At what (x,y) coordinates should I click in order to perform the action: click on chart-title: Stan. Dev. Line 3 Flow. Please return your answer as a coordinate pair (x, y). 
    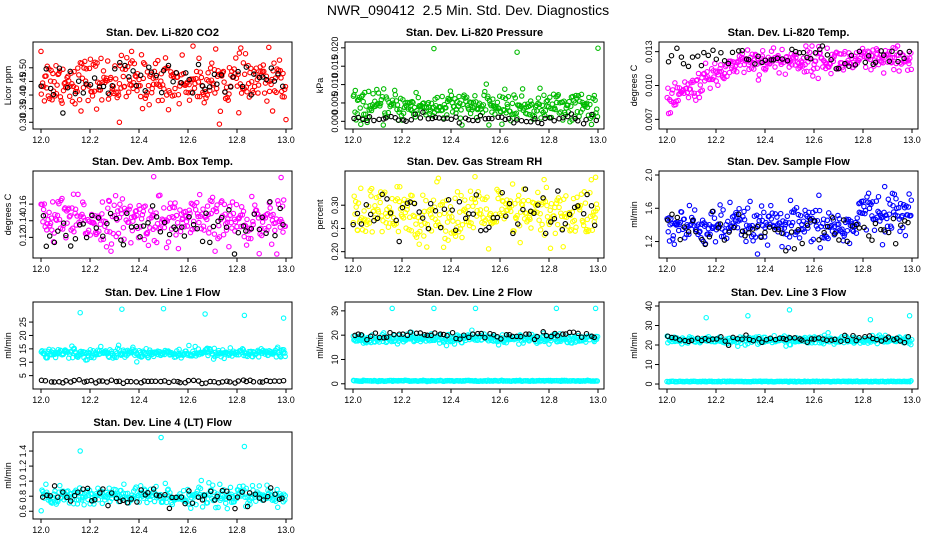
    Looking at the image, I should click on (789, 293).